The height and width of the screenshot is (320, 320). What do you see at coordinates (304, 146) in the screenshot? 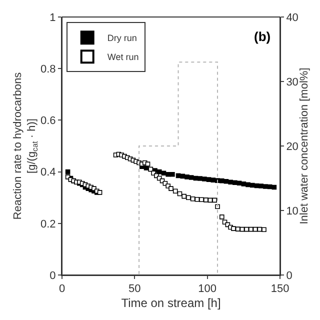
I see `y2-axis-title: Inlet water concentration [mol%]` at bounding box center [304, 146].